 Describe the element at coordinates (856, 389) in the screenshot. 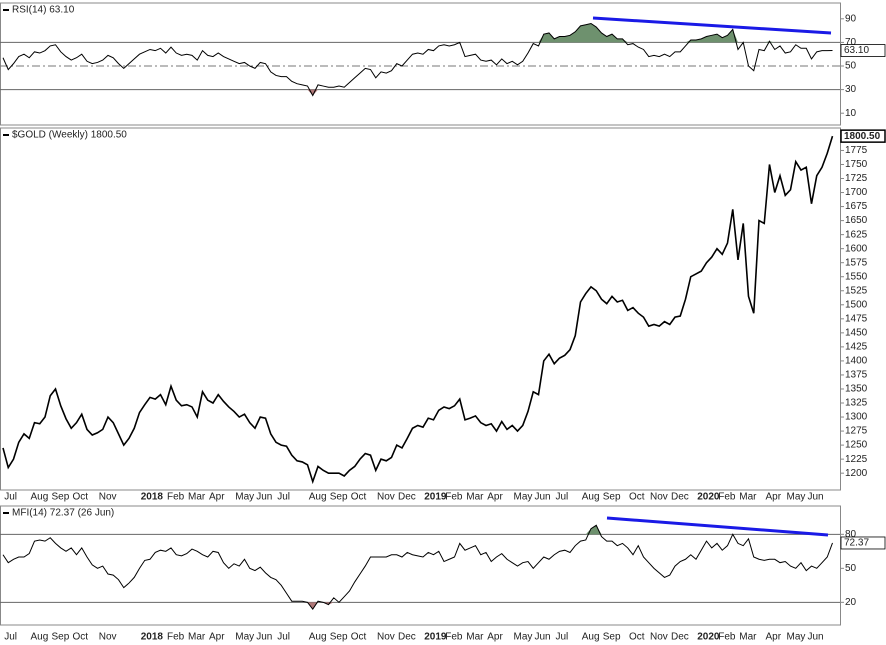

I see `y-tick-label: 1350` at that location.